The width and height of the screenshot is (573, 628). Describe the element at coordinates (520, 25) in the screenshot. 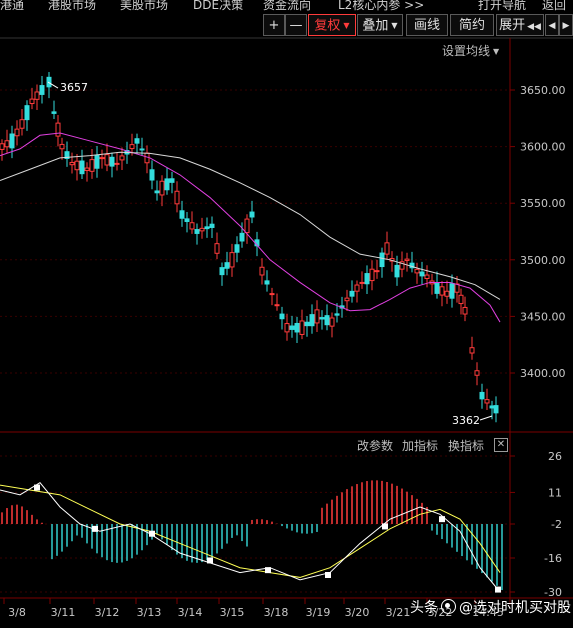

I see `expand-button: 展开 ◀◀` at that location.